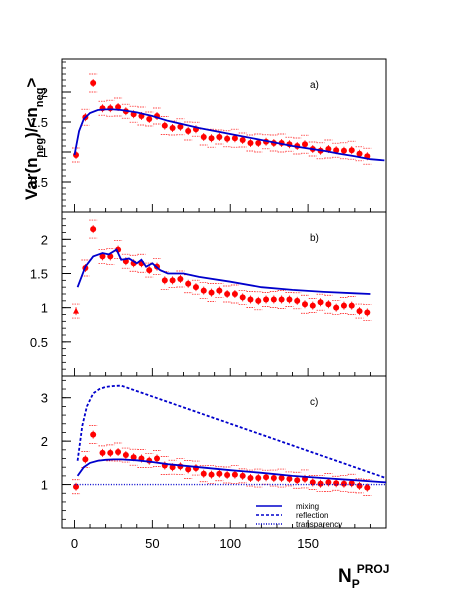 This screenshot has height=599, width=463. I want to click on y-tick-label-a: 2, so click(44, 92).